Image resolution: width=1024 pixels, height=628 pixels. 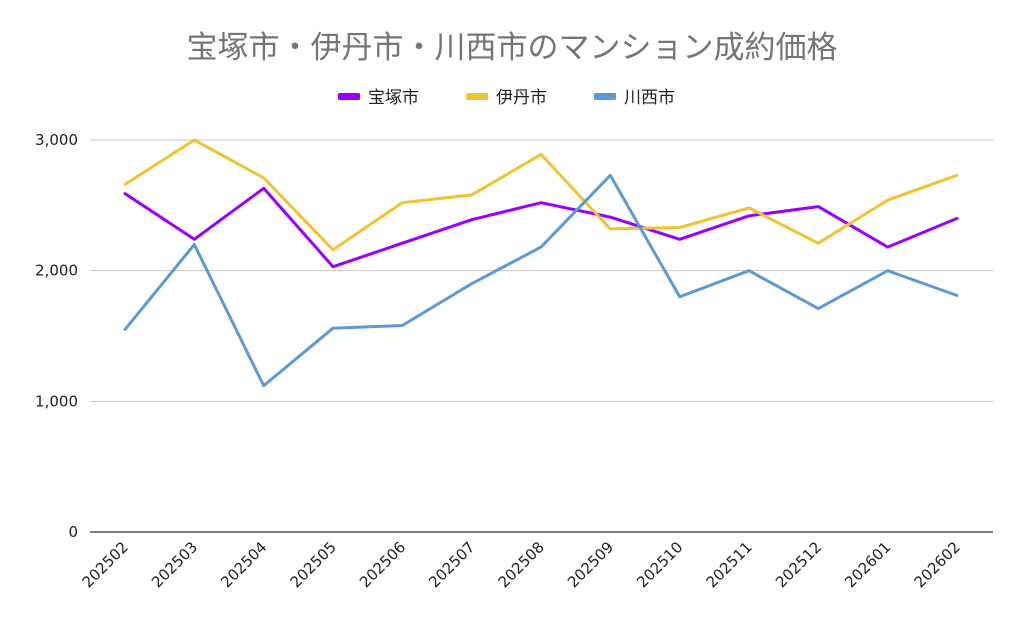 I want to click on y-tick-label: 3,000, so click(x=56, y=140).